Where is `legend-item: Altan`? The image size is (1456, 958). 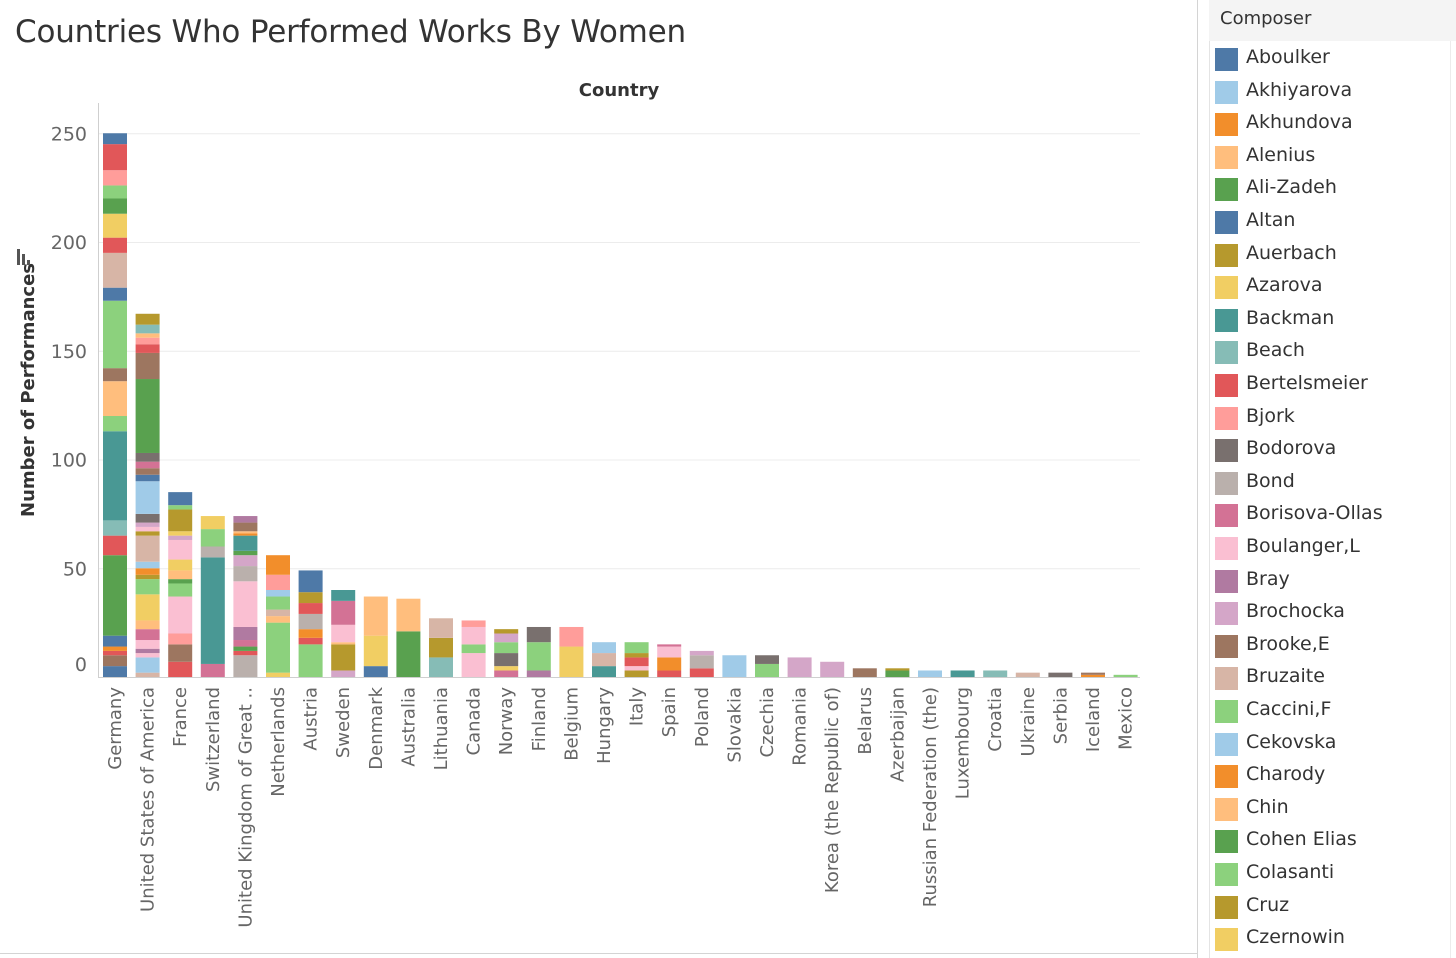 legend-item: Altan is located at coordinates (1335, 222).